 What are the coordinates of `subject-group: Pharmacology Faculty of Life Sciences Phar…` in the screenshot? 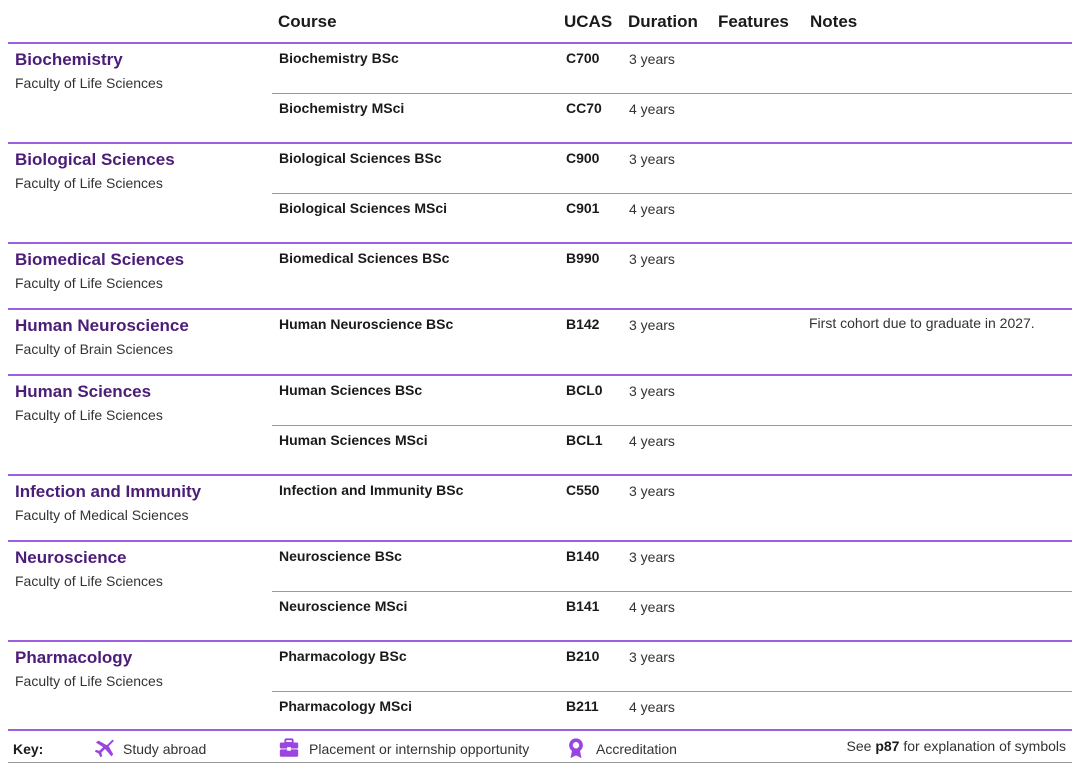 It's located at (540, 690).